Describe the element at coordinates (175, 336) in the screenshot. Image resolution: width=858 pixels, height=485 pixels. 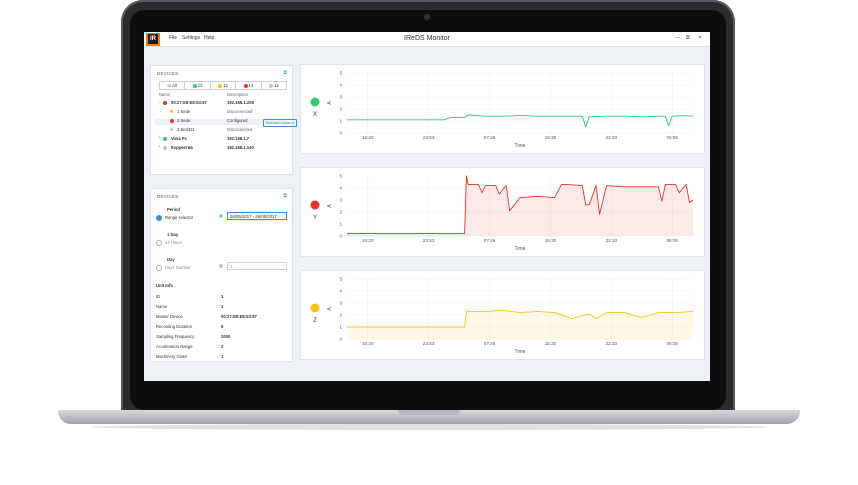
I see `unit-info-label: Sampling Frequency` at that location.